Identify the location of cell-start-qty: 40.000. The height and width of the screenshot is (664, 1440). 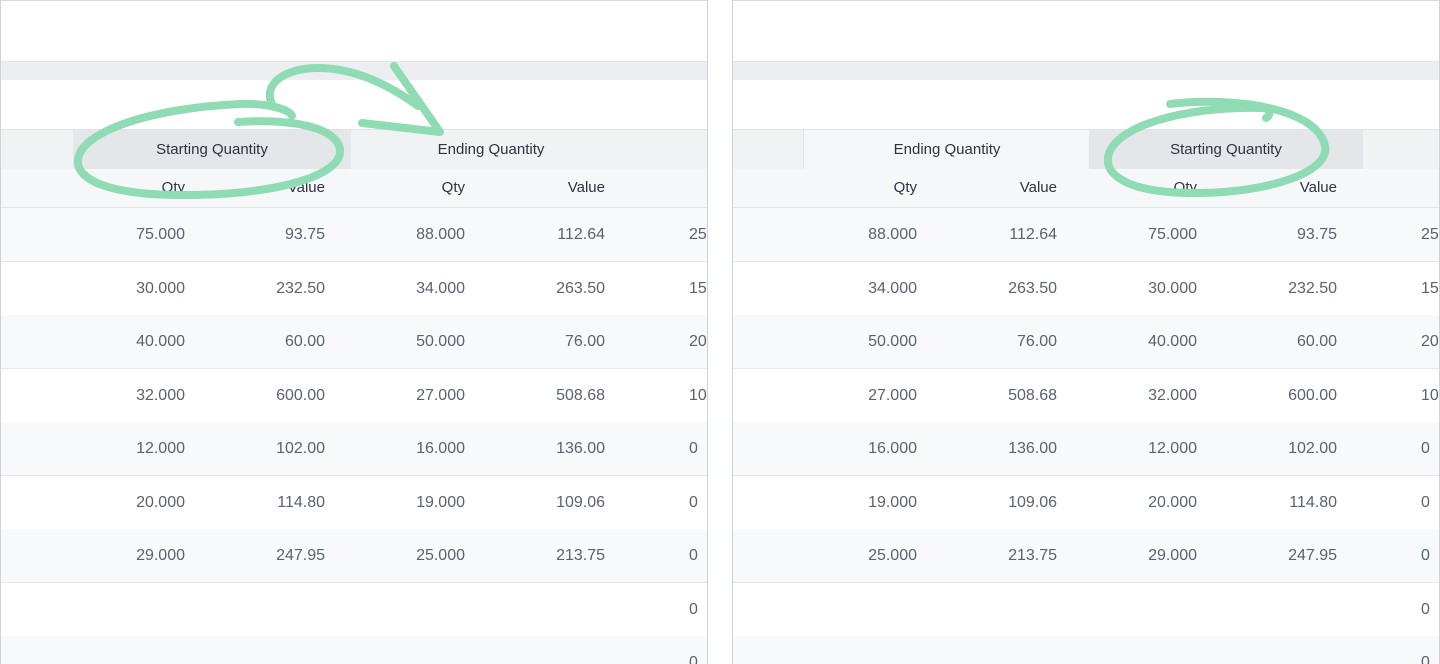
(160, 341).